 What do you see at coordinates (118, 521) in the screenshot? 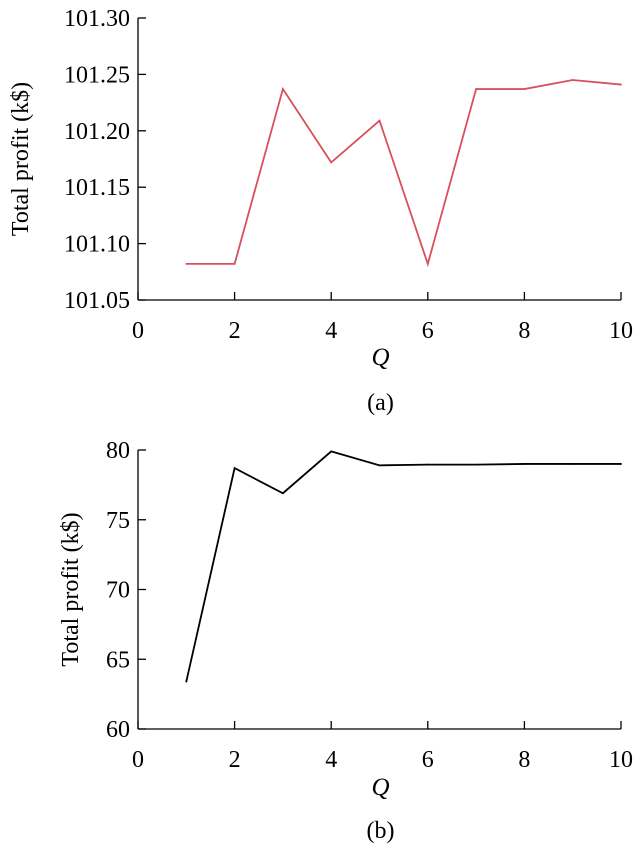
I see `y-tick-label: 75` at bounding box center [118, 521].